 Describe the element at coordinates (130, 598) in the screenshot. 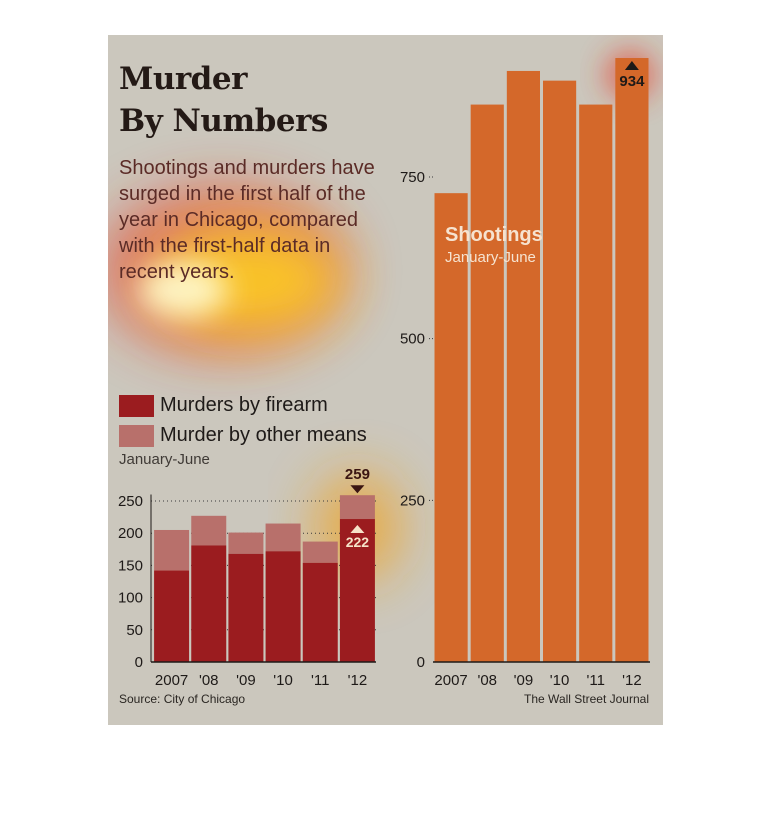

I see `left-y-tick-100: 100` at that location.